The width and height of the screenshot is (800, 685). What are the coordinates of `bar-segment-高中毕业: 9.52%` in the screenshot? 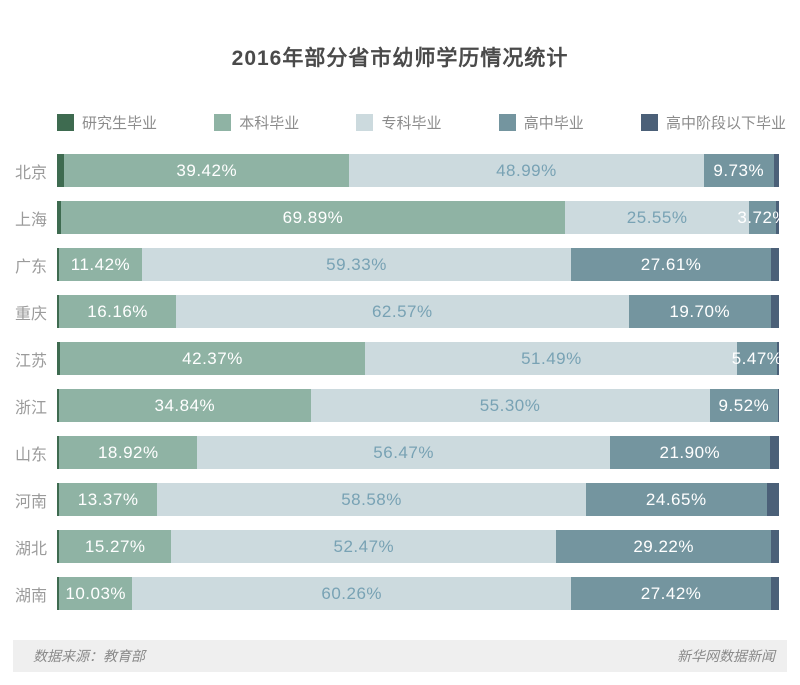 It's located at (744, 405).